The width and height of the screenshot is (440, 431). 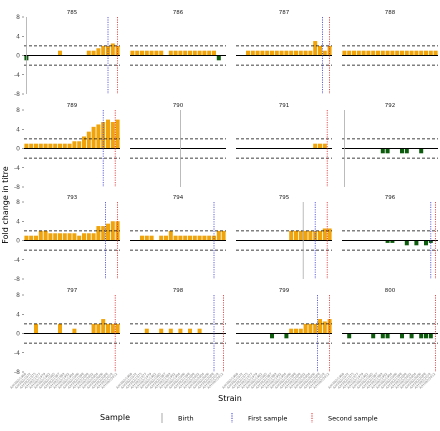 I want to click on y-tick-label: 0, so click(x=18, y=334).